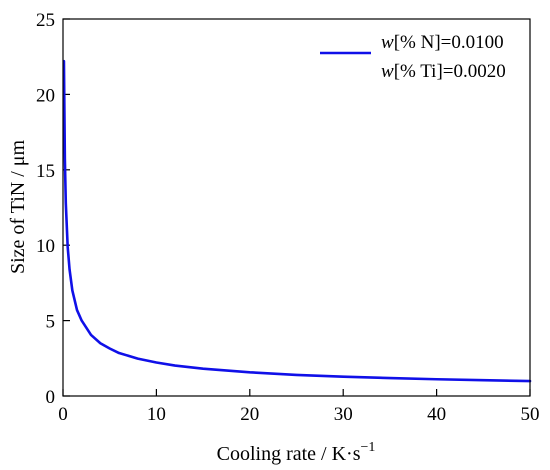 The image size is (550, 470). Describe the element at coordinates (53, 209) in the screenshot. I see `y-ticks: 0 5 10 15 20 25` at that location.